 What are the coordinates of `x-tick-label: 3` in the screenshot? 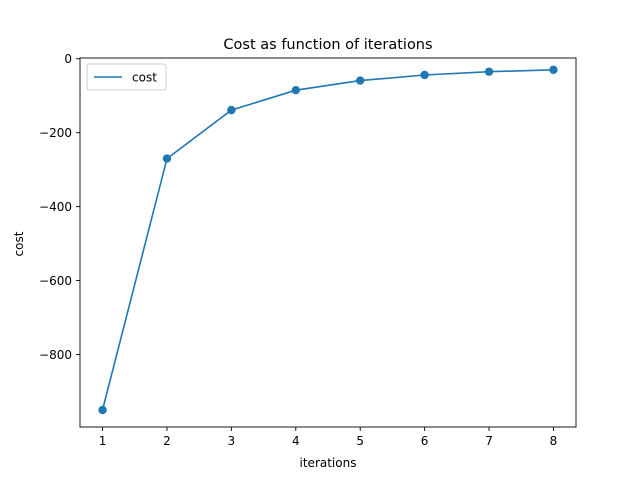 It's located at (232, 441).